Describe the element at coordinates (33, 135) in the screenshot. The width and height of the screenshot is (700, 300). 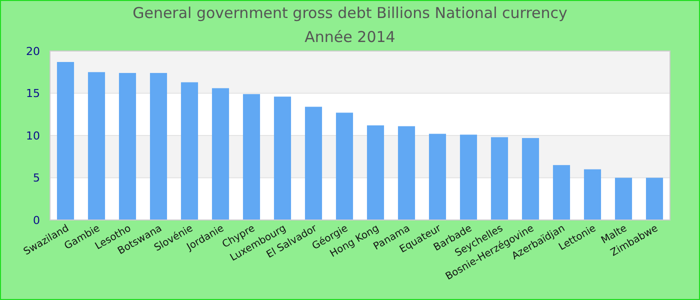
I see `y-tick-label: 10` at that location.